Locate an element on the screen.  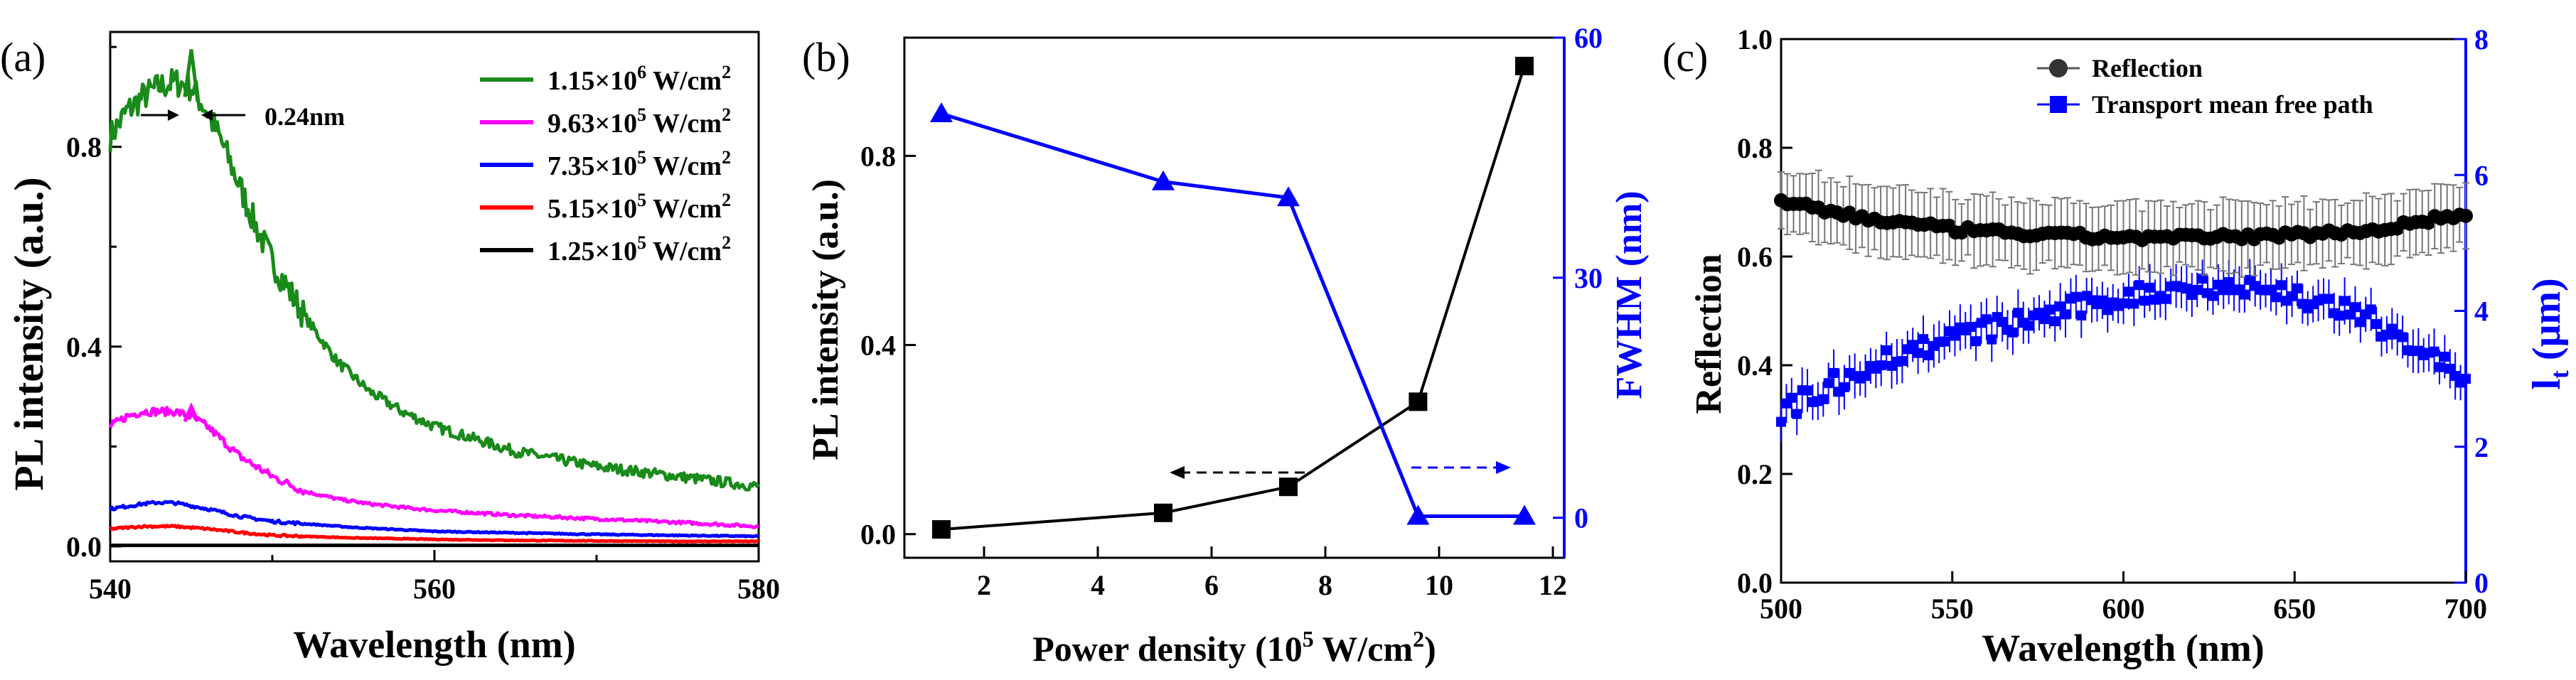
legend-reflection-label: Reflection is located at coordinates (2147, 68).